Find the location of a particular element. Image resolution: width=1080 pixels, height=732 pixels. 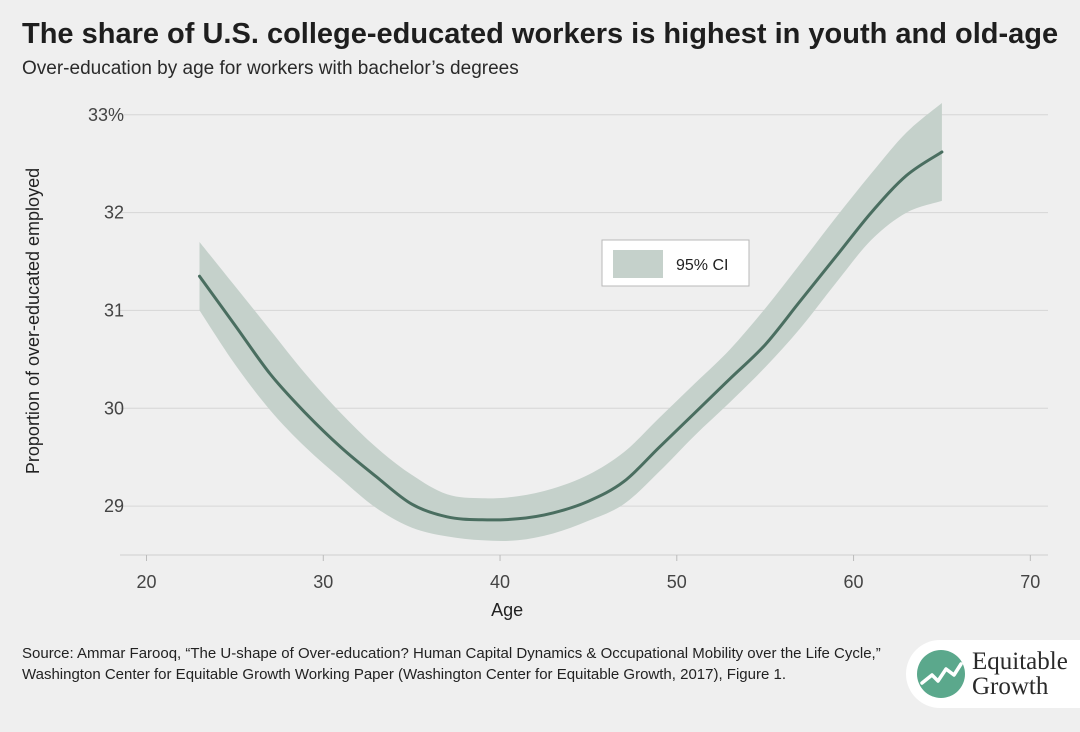

x-tick-label: 30 is located at coordinates (323, 582).